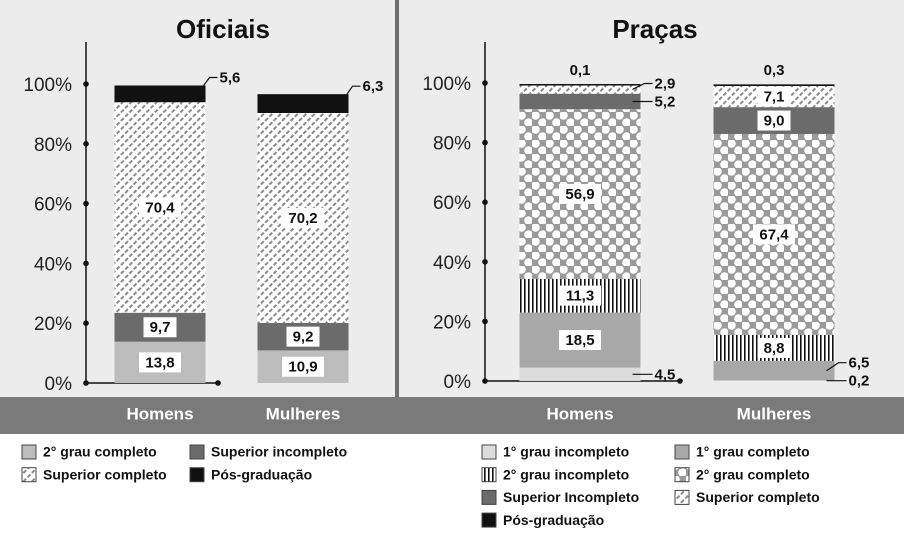 This screenshot has height=541, width=904. I want to click on legend-label: 2° grau incompleto, so click(566, 474).